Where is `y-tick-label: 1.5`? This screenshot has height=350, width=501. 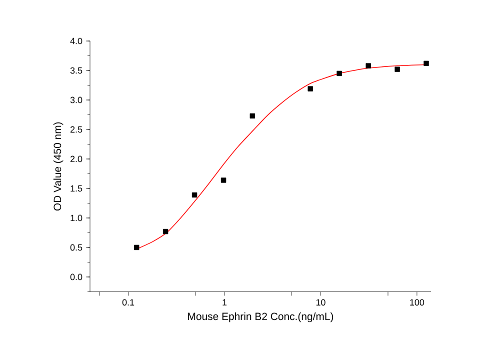 y-tick-label: 1.5 is located at coordinates (76, 188).